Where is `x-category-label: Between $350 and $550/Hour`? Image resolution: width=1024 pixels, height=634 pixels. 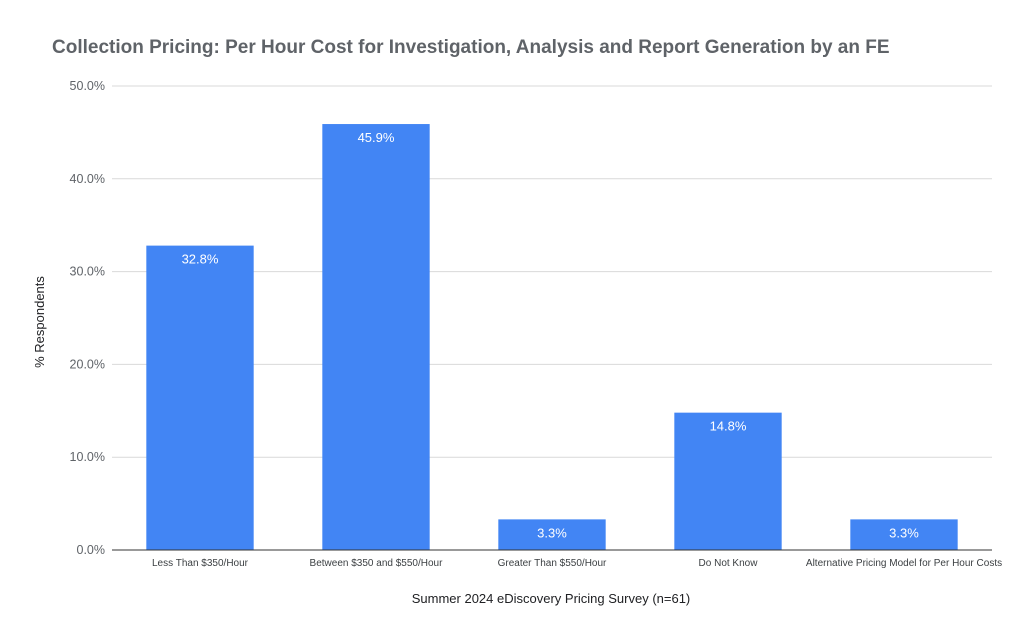
x-category-label: Between $350 and $550/Hour is located at coordinates (377, 563).